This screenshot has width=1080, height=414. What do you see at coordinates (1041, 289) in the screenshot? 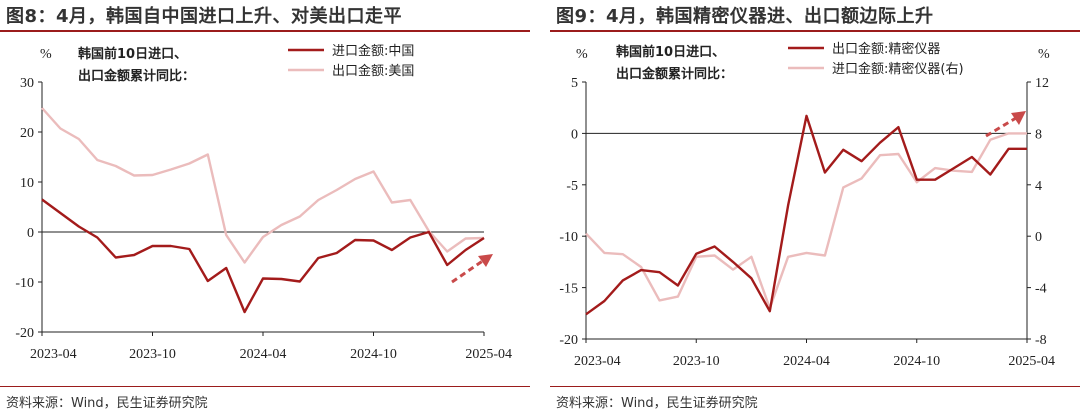
I see `y2-tick-label: -4` at bounding box center [1041, 289].